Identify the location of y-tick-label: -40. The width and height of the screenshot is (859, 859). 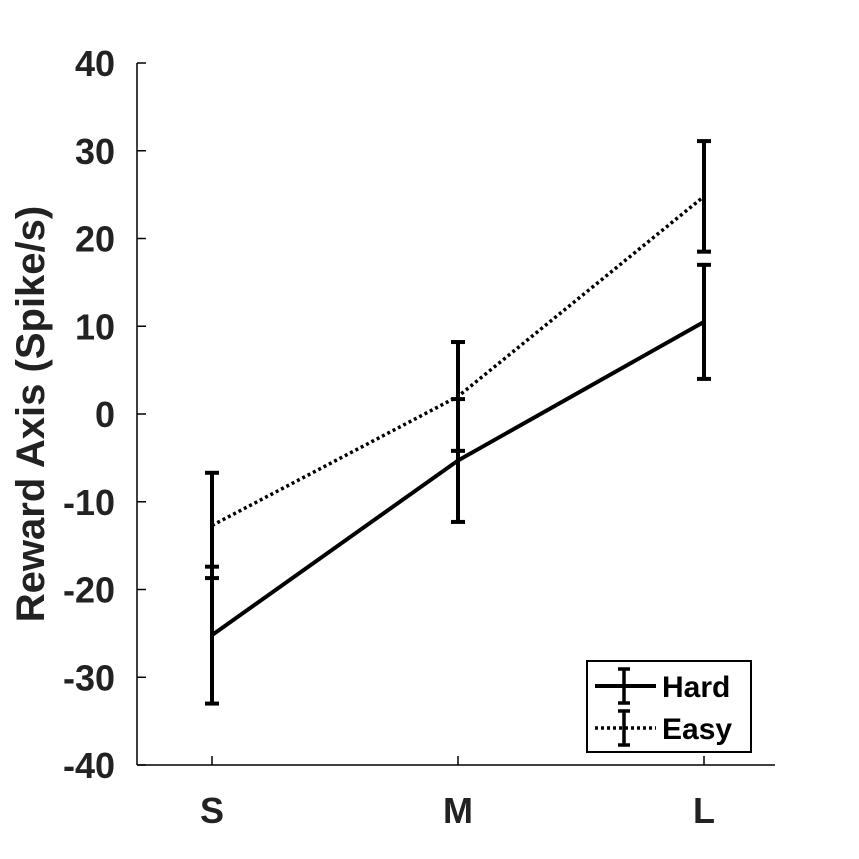
(89, 765).